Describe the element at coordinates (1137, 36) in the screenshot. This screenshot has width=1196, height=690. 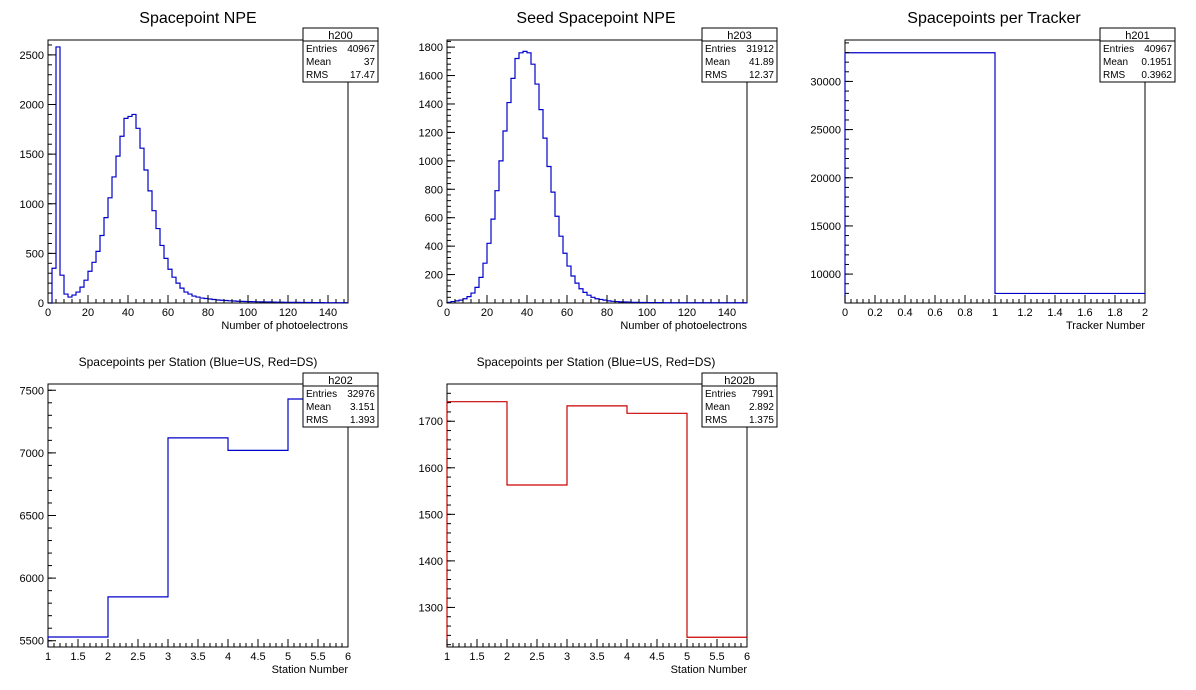
I see `stats-name: h201` at that location.